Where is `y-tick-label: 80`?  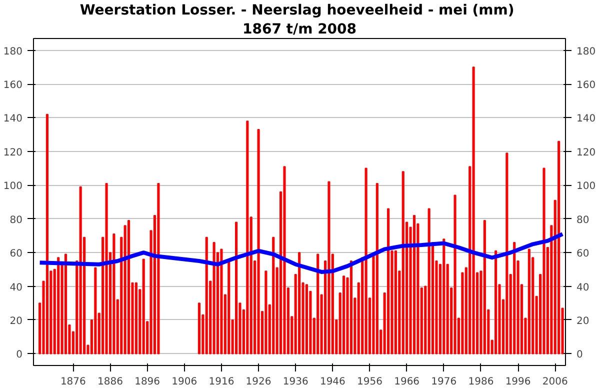 y-tick-label: 80 is located at coordinates (16, 220).